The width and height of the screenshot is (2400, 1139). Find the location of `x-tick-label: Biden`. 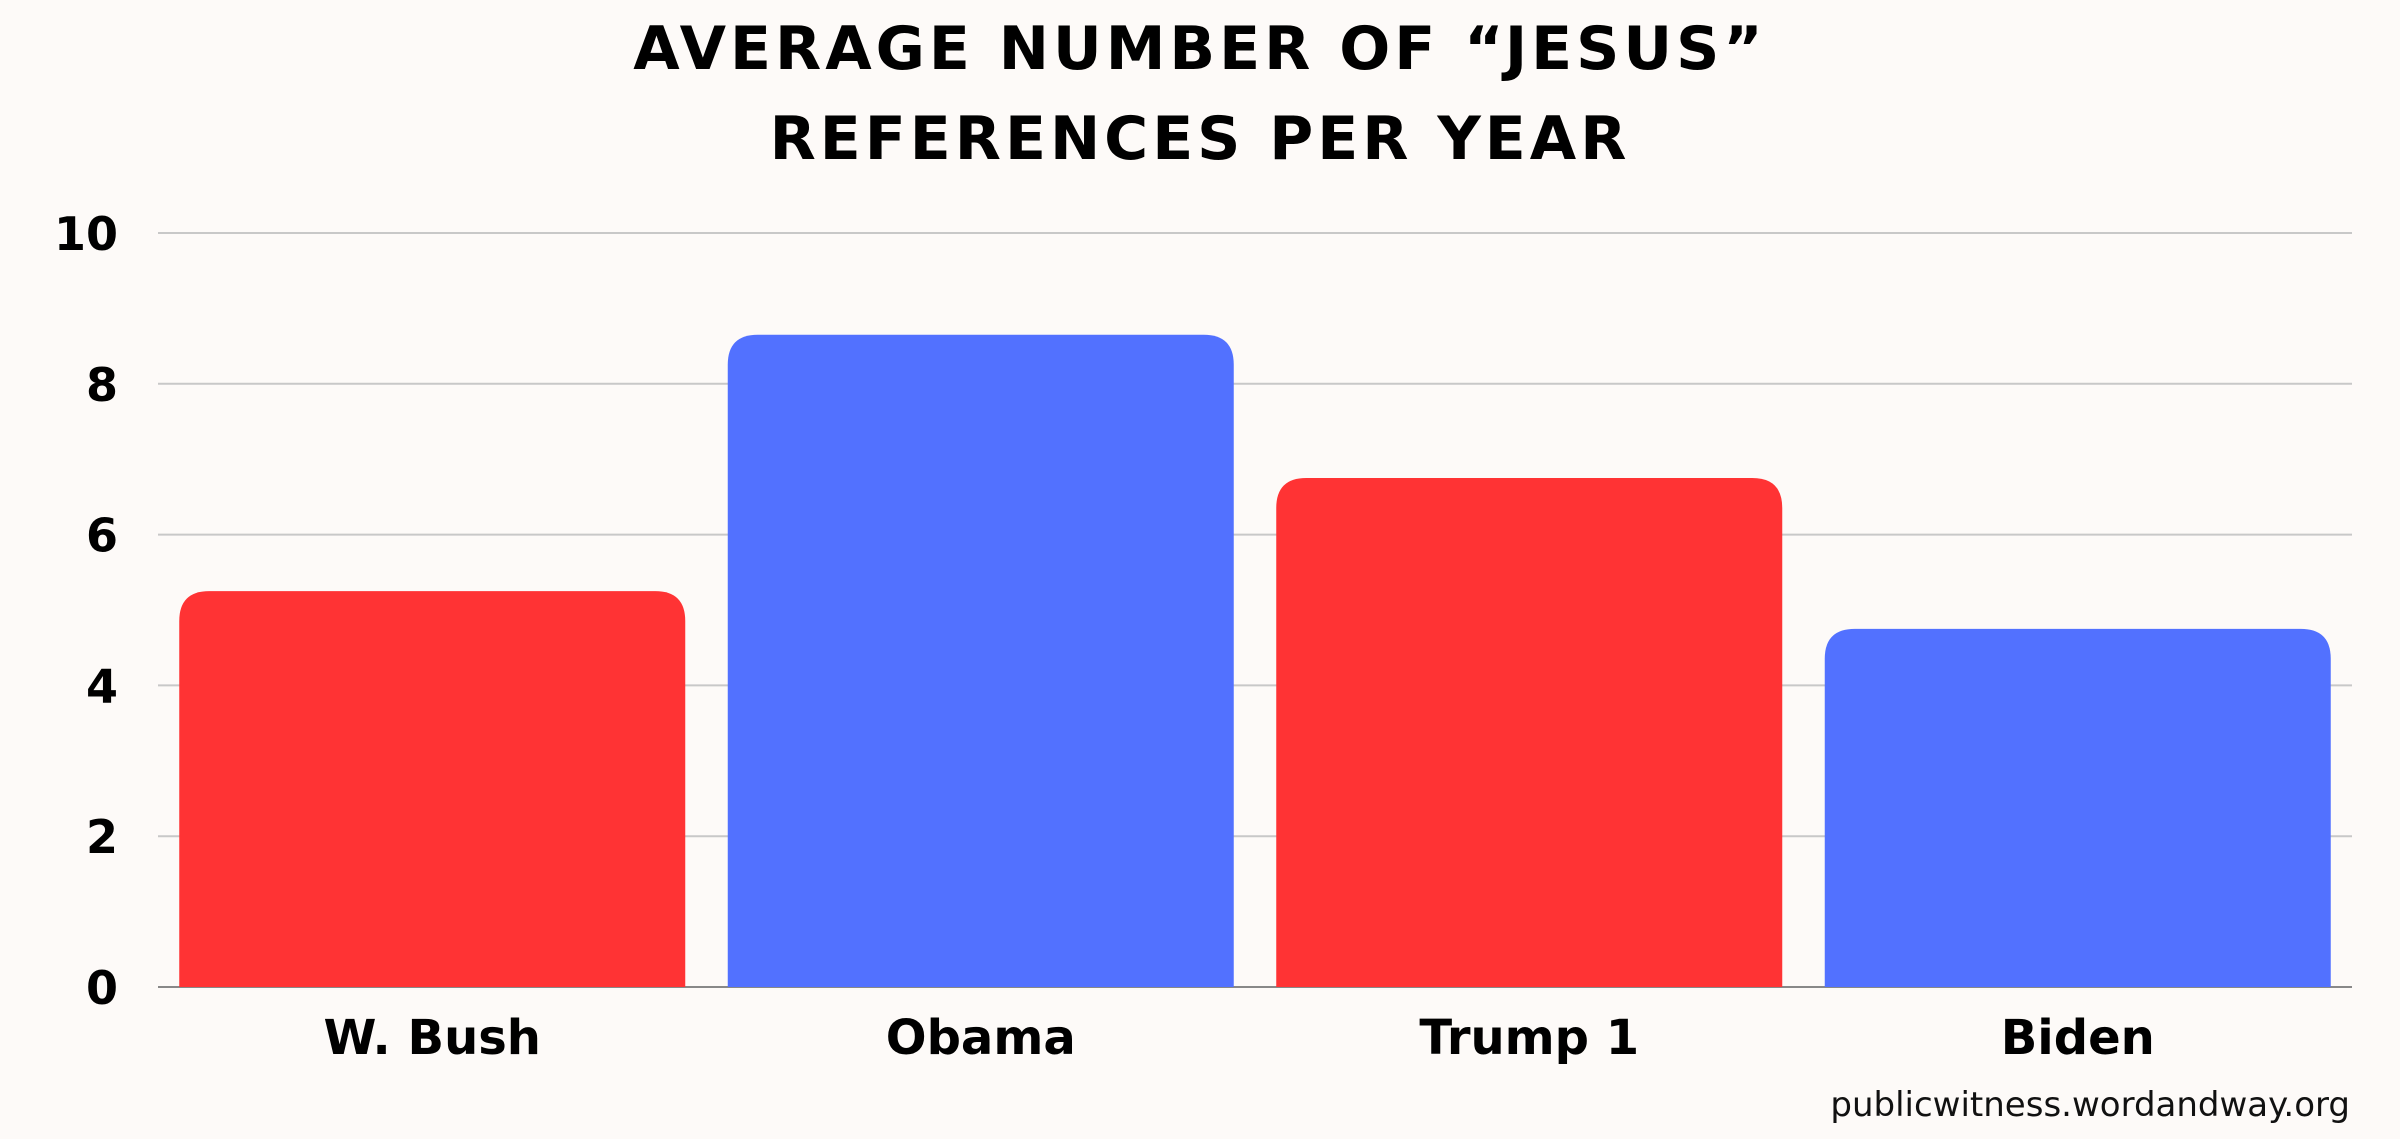

x-tick-label: Biden is located at coordinates (2078, 1038).